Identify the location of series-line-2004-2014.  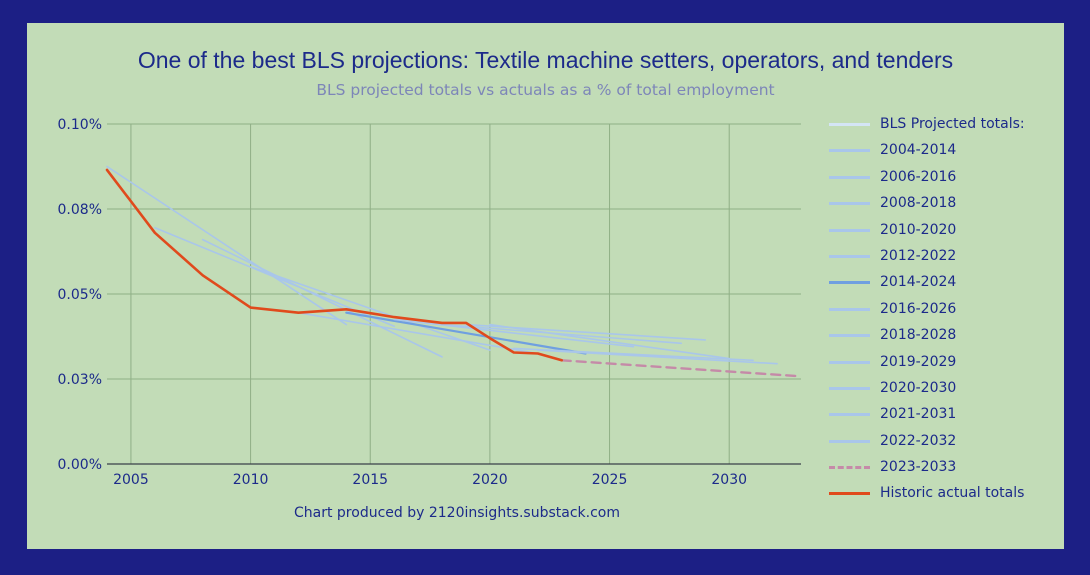
(227, 245).